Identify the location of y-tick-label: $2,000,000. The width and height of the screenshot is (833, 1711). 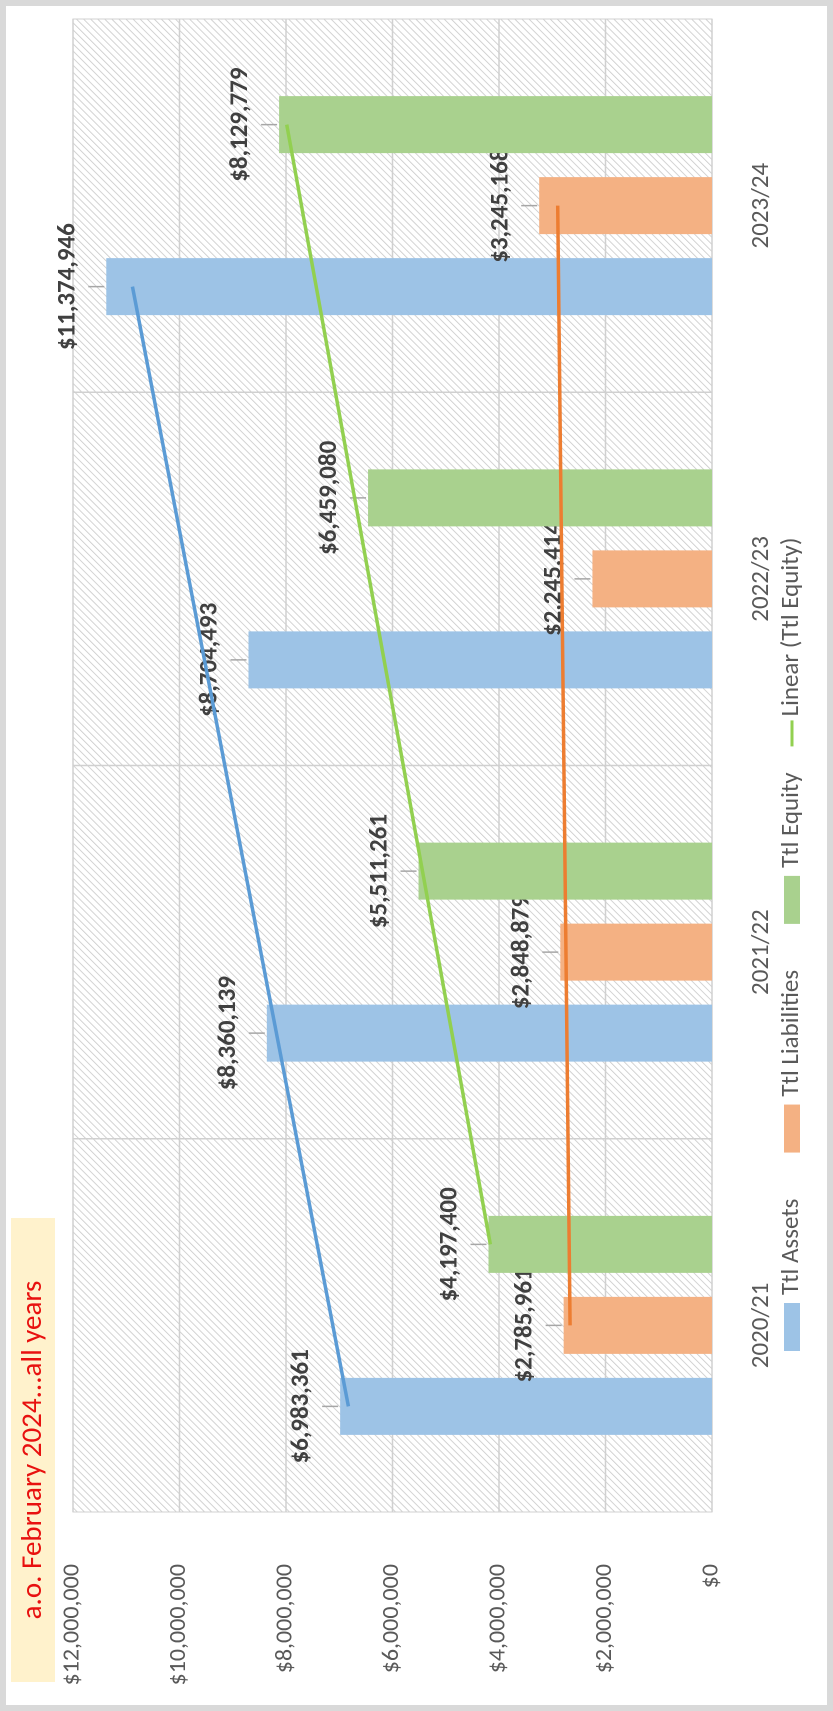
(603, 1618).